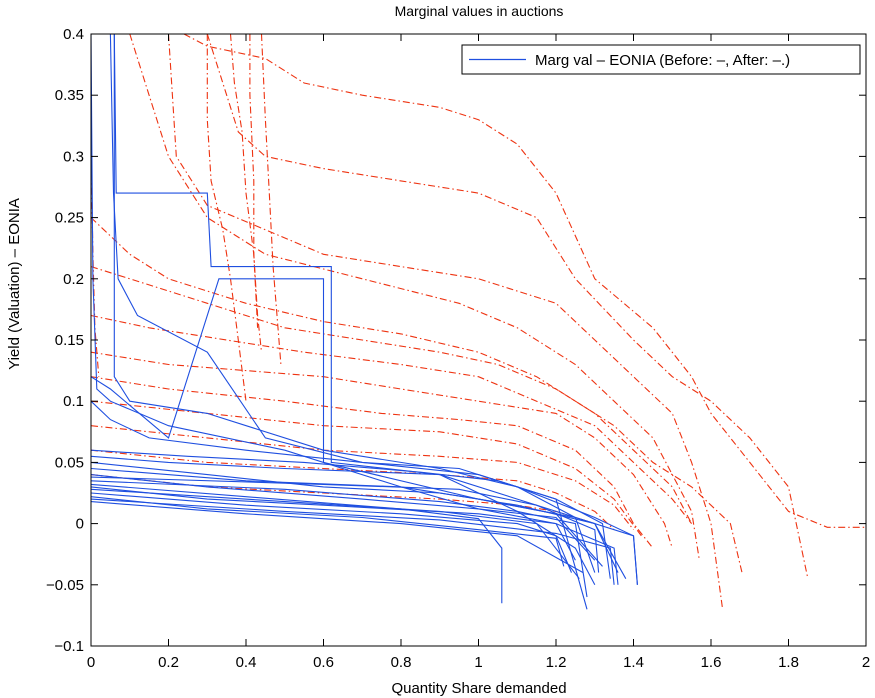 This screenshot has width=875, height=698. Describe the element at coordinates (73, 34) in the screenshot. I see `y-tick-label: 0.4` at that location.